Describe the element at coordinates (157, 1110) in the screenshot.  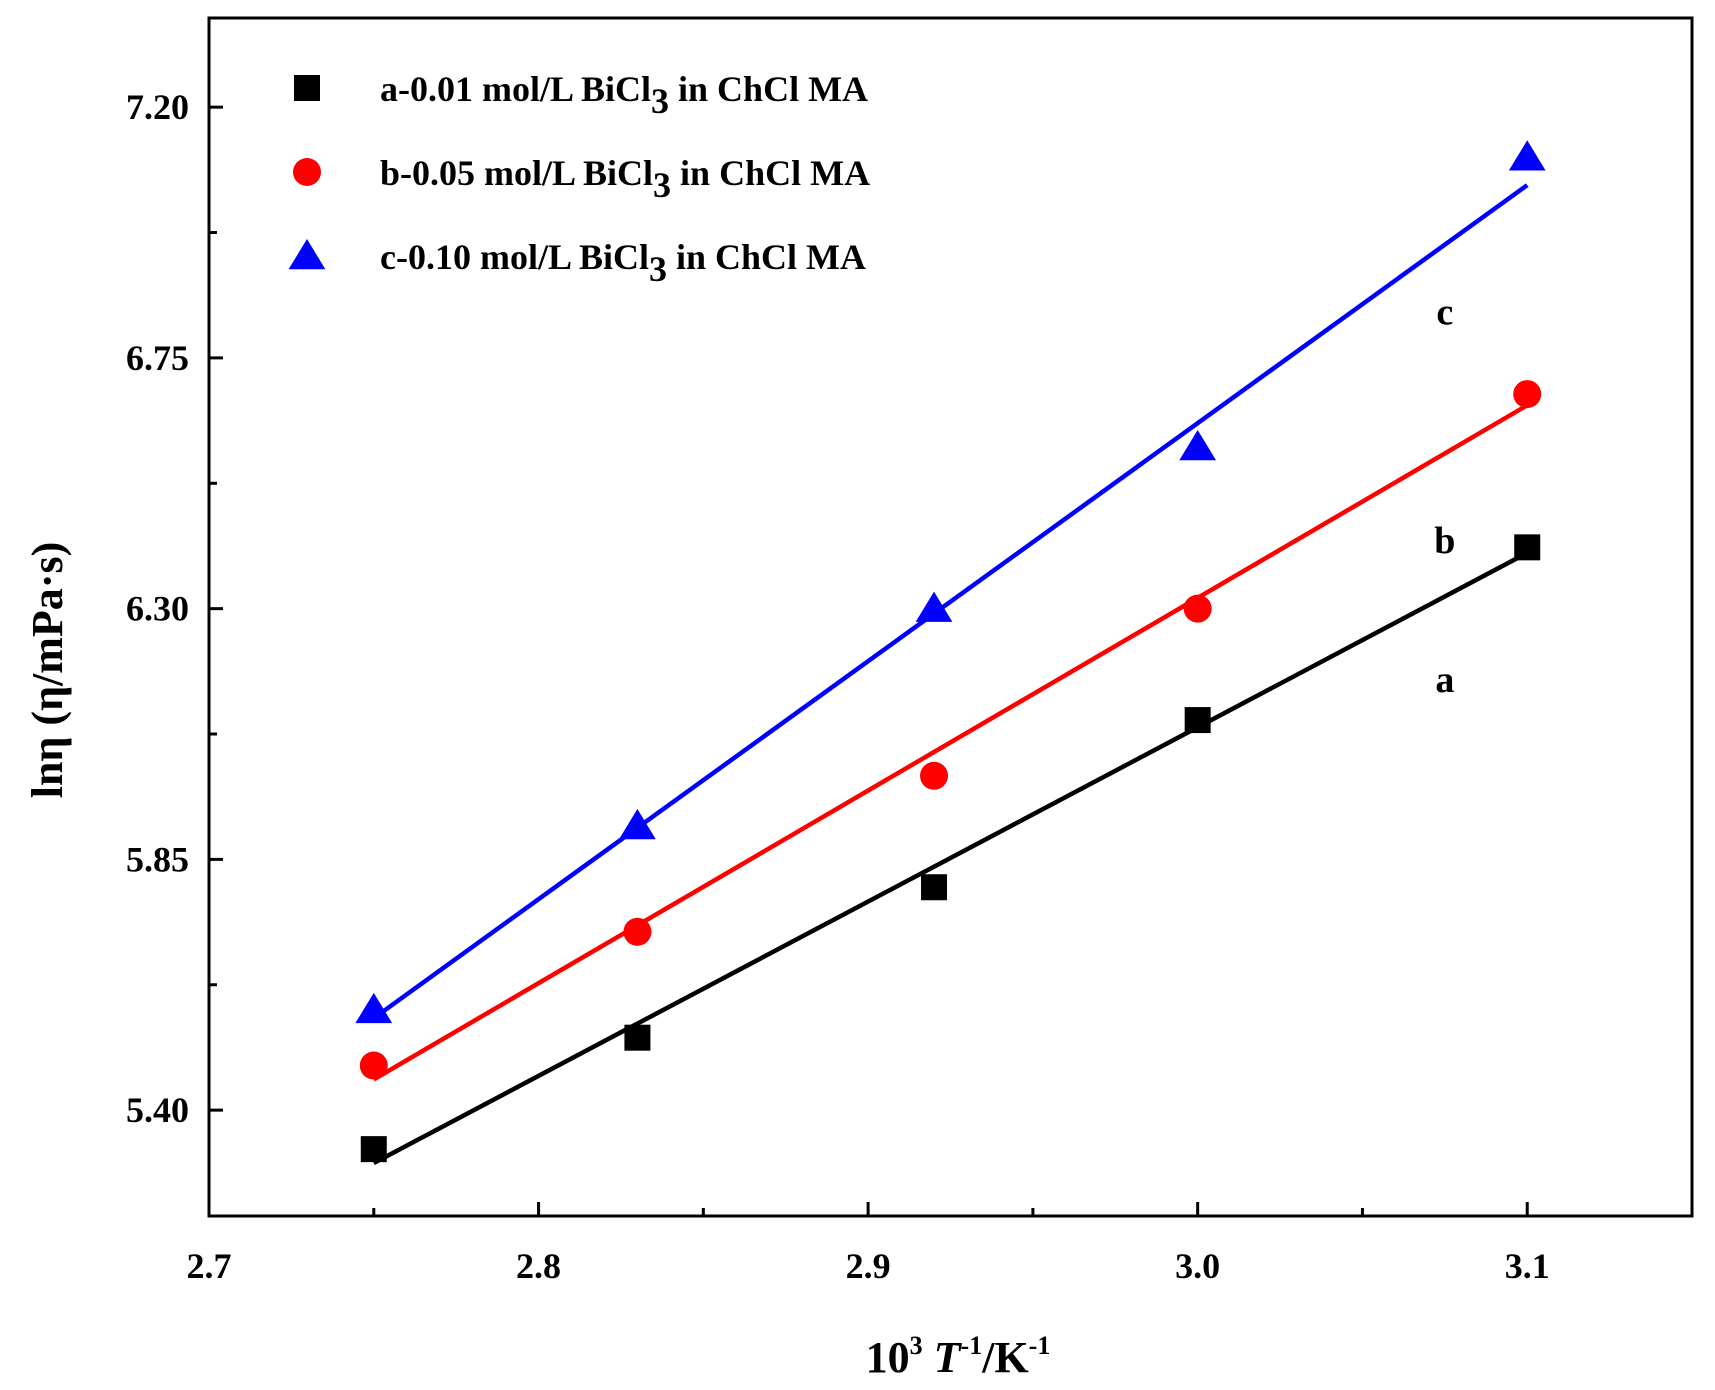
I see `y-tick-label: 5.40` at that location.